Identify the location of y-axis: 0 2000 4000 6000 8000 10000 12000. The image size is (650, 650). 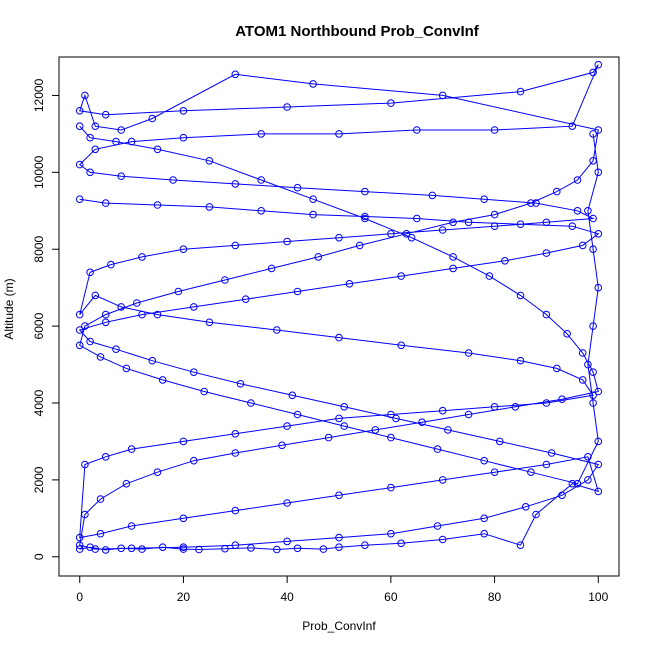
(46, 319).